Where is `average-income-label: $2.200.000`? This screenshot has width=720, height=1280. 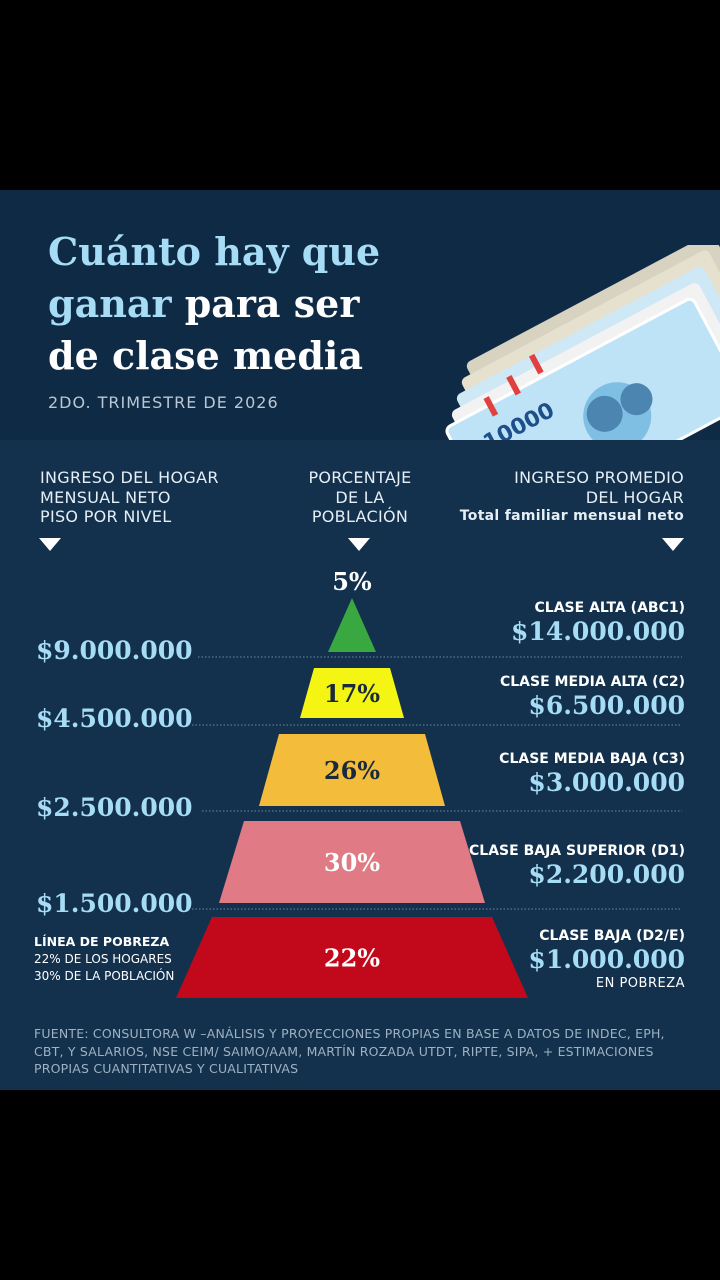 average-income-label: $2.200.000 is located at coordinates (606, 874).